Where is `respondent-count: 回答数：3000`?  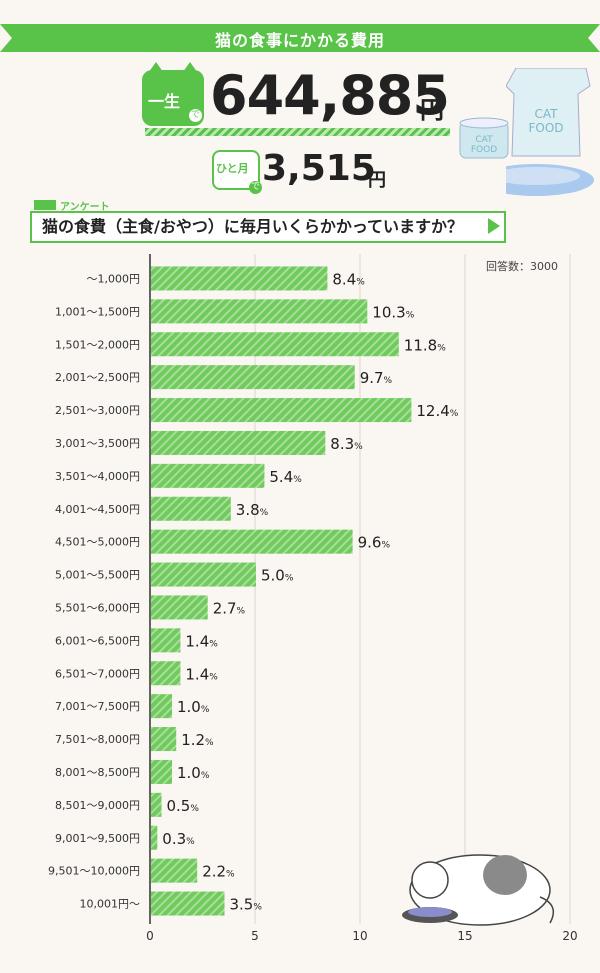 respondent-count: 回答数：3000 is located at coordinates (522, 266).